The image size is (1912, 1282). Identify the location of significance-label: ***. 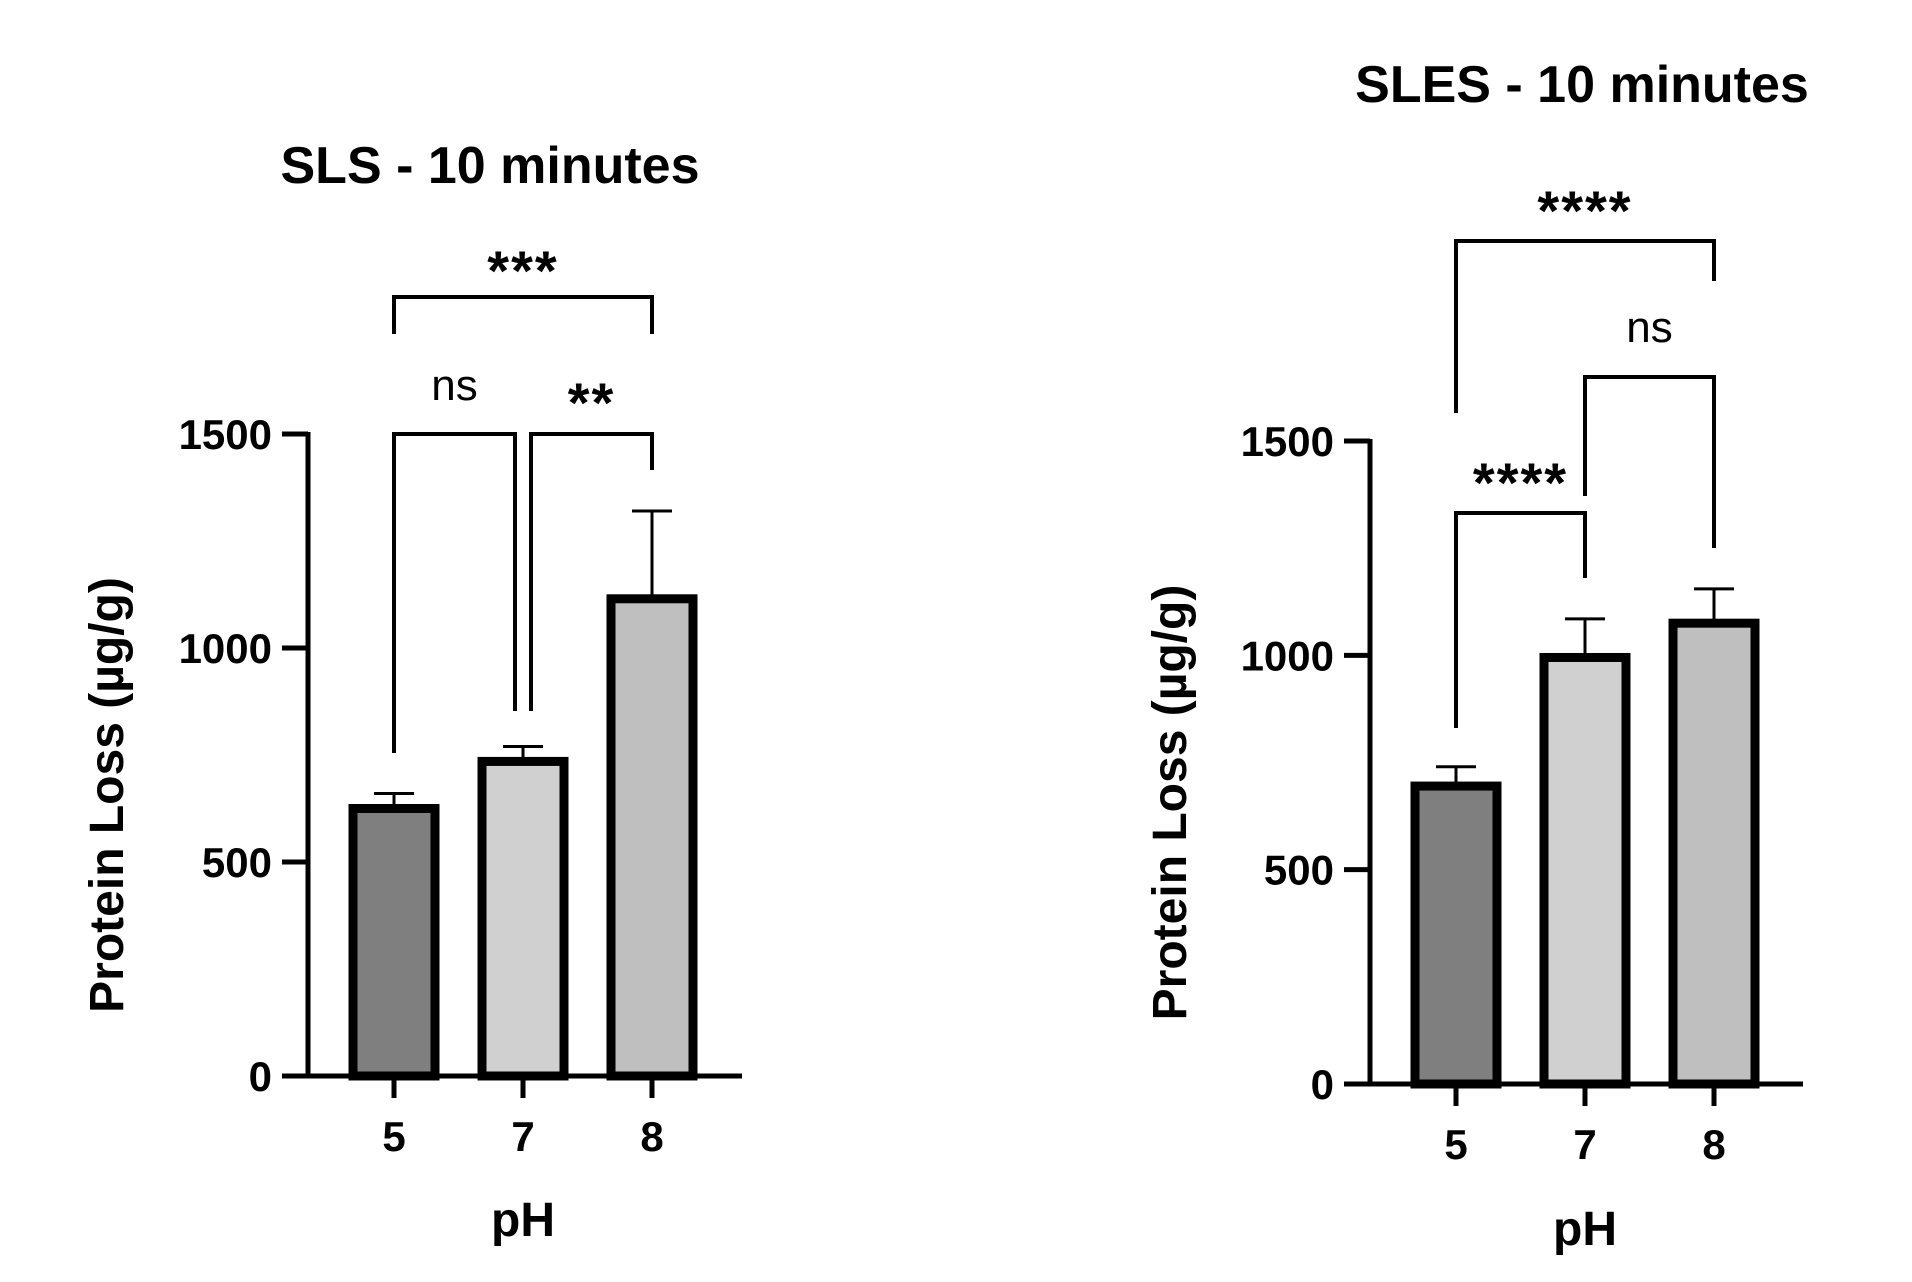
(522, 270).